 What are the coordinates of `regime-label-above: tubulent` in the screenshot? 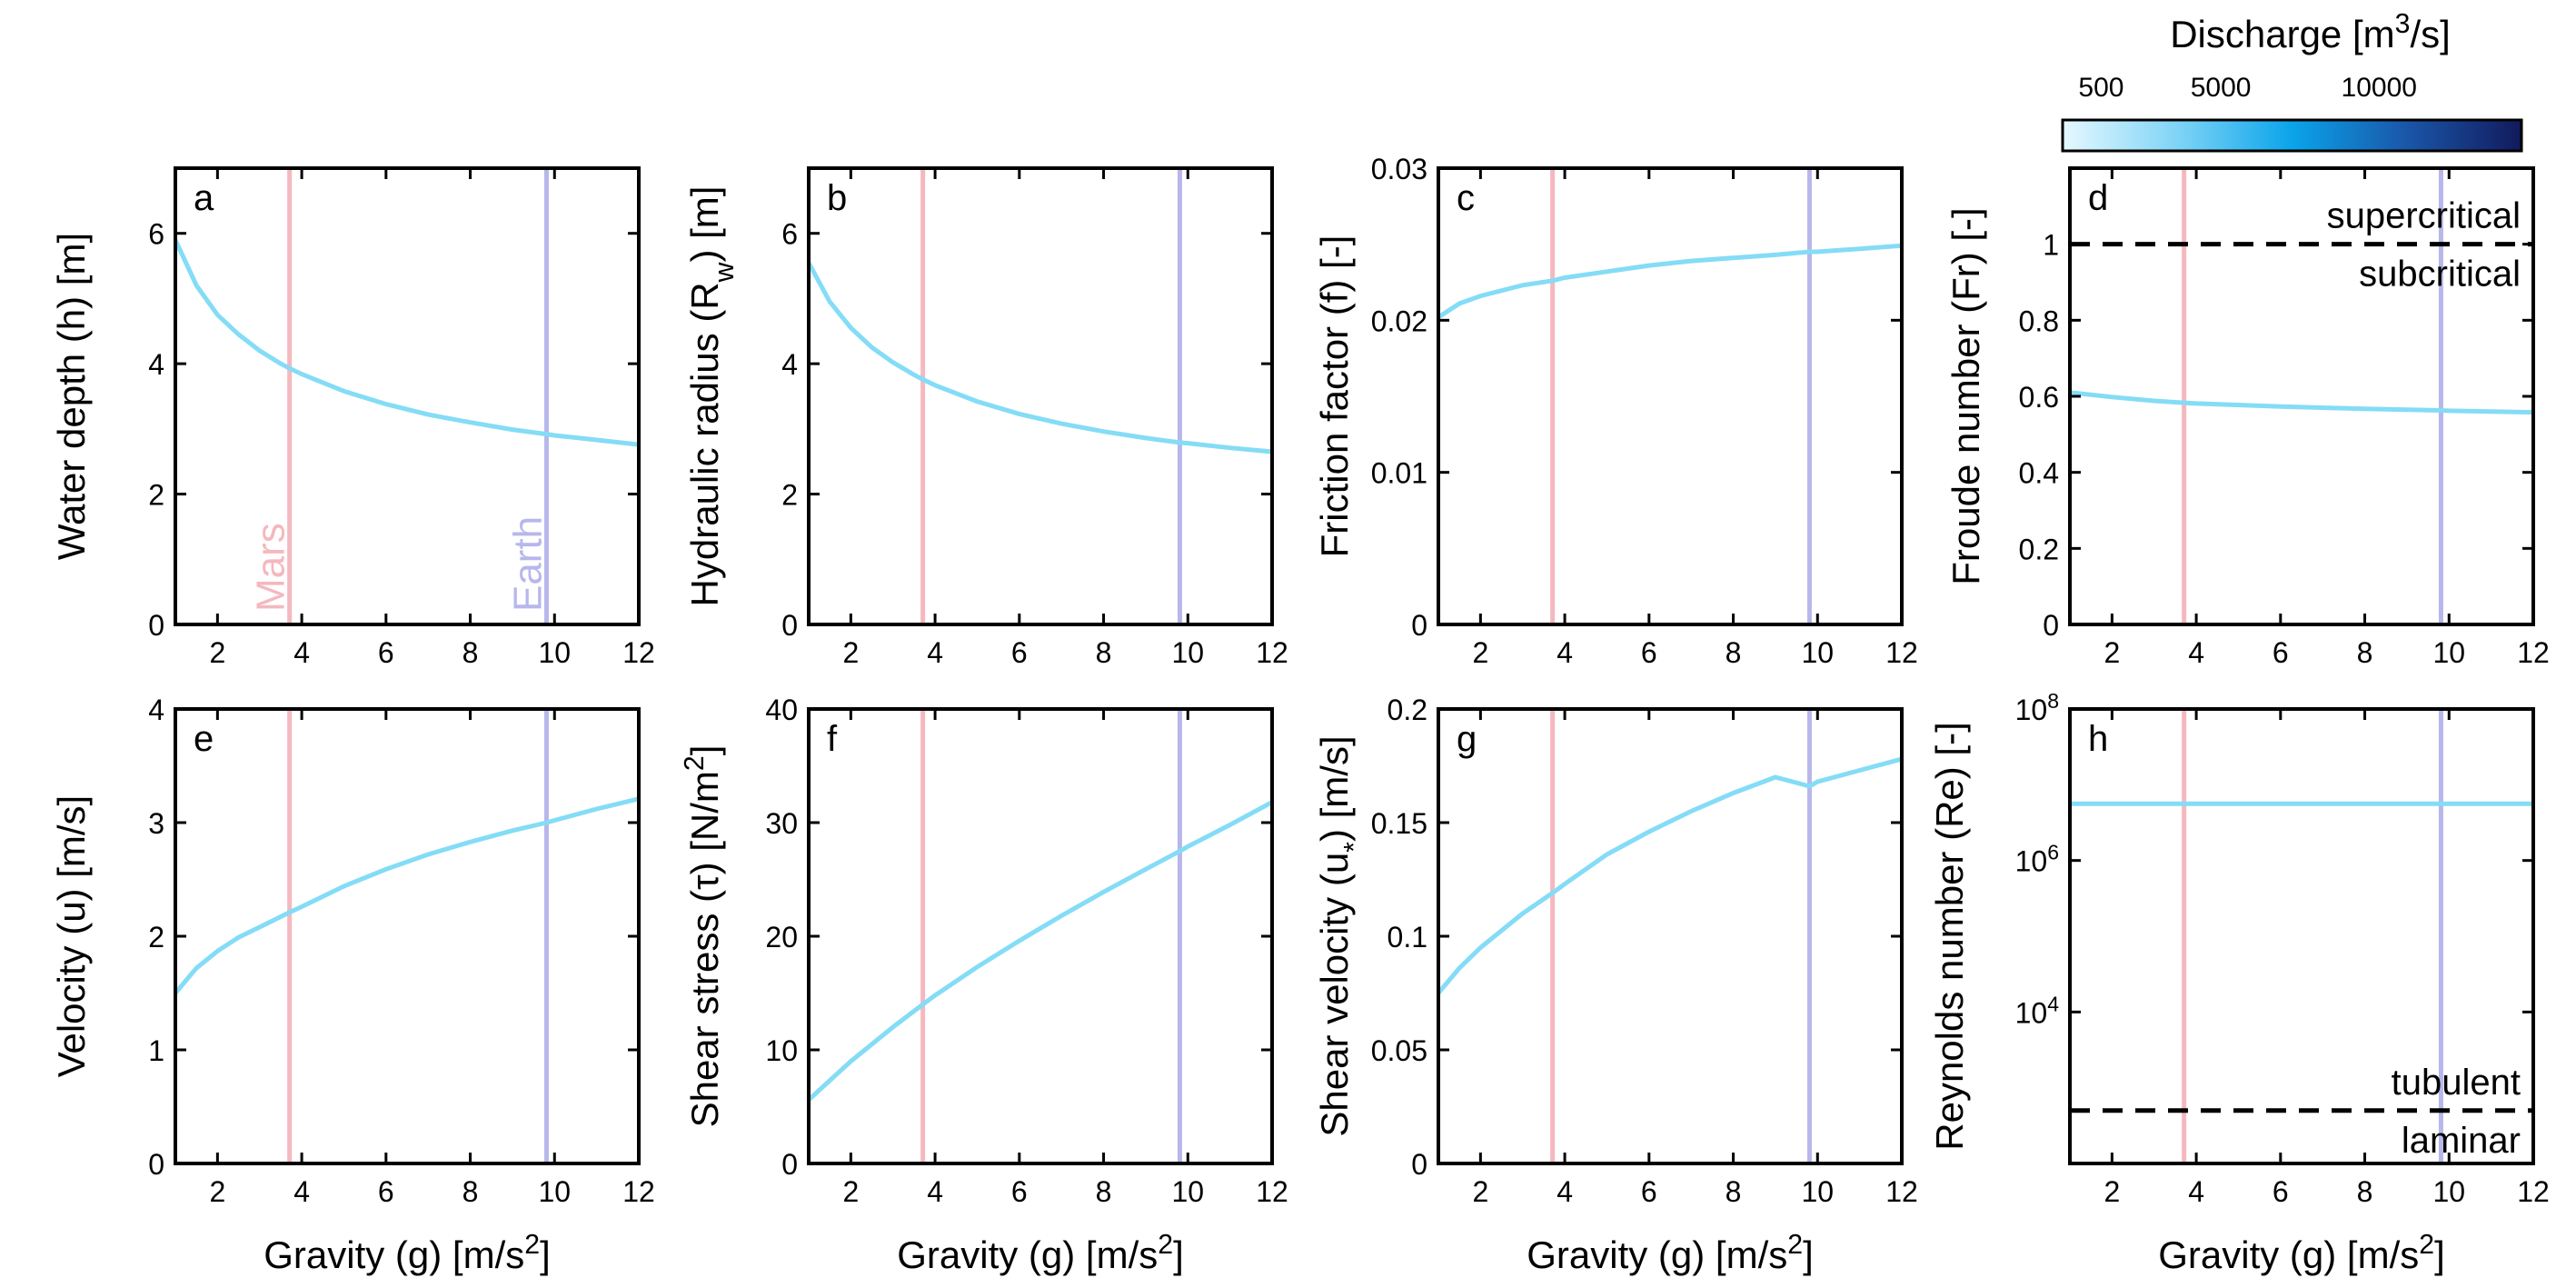 It's located at (2456, 1083).